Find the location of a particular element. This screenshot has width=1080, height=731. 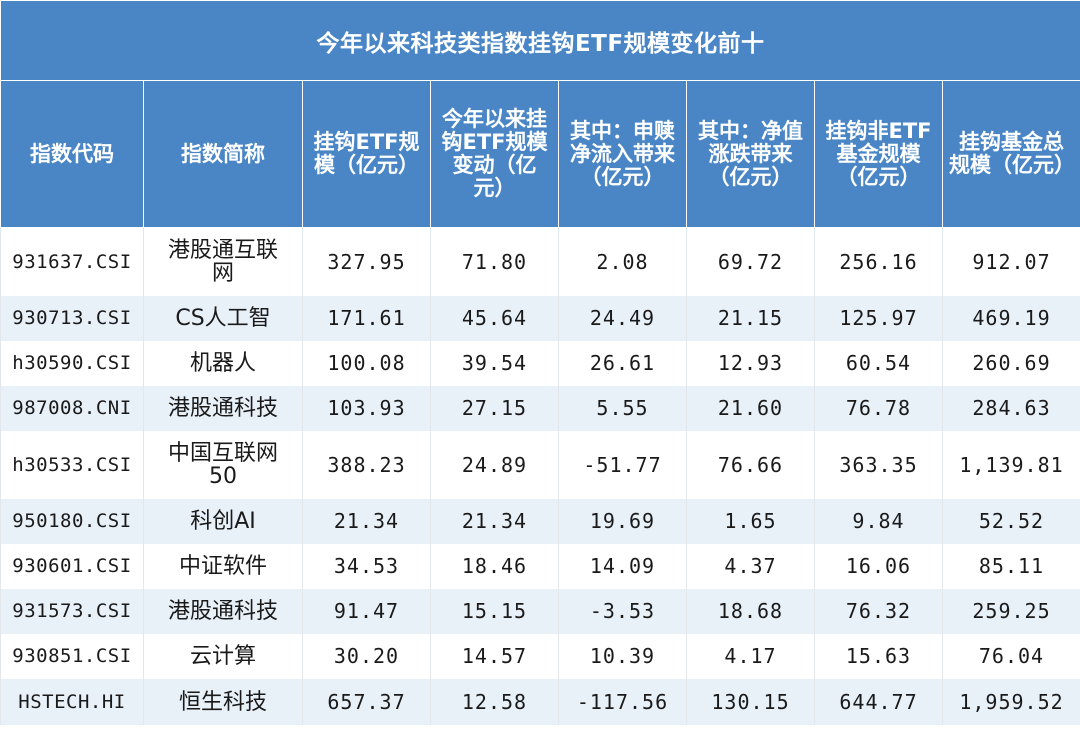

cell-ytd-change: 24.89 is located at coordinates (494, 465).